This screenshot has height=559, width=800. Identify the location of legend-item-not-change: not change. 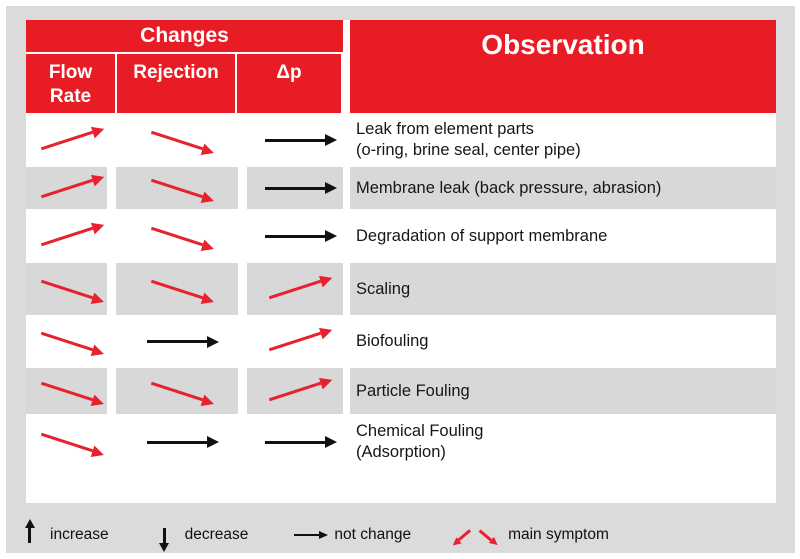
(352, 535).